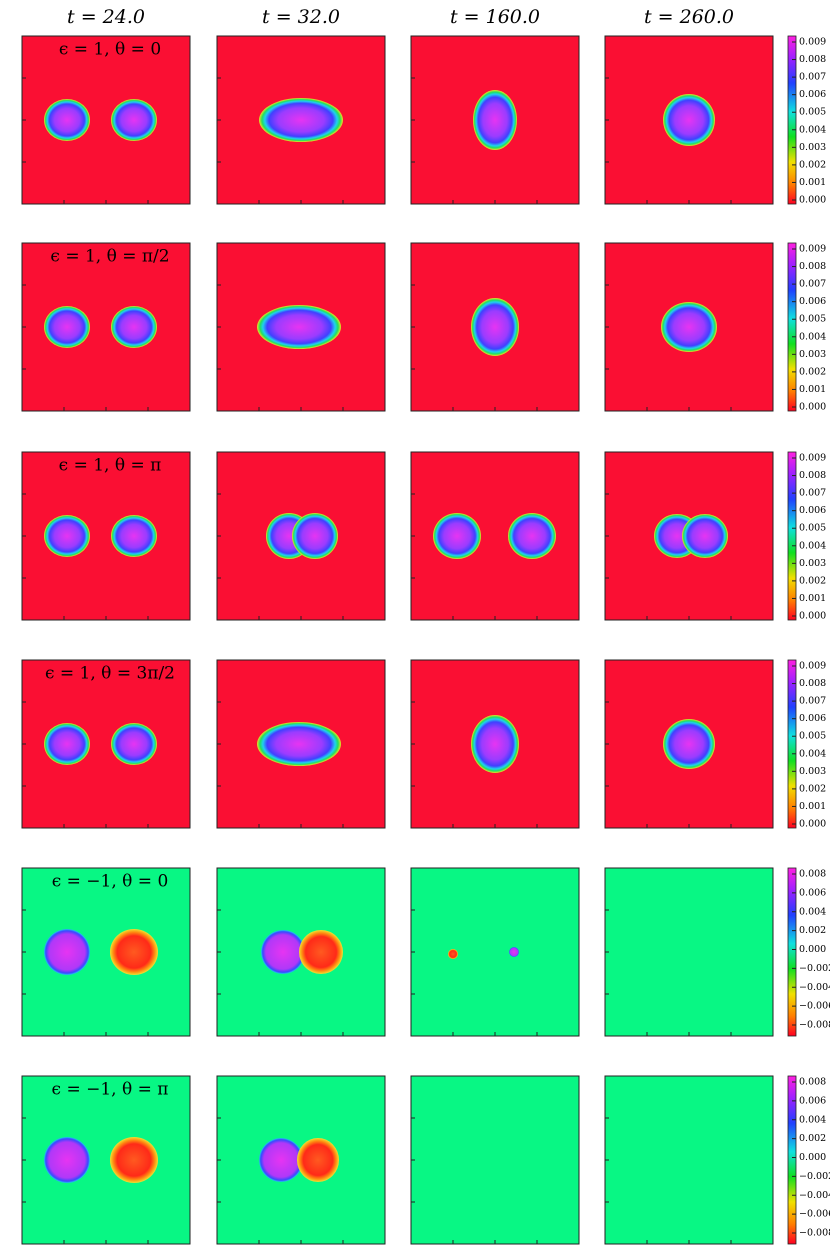 The image size is (830, 1248). What do you see at coordinates (110, 50) in the screenshot?
I see `row-label: ϵ = 1, θ = 0` at bounding box center [110, 50].